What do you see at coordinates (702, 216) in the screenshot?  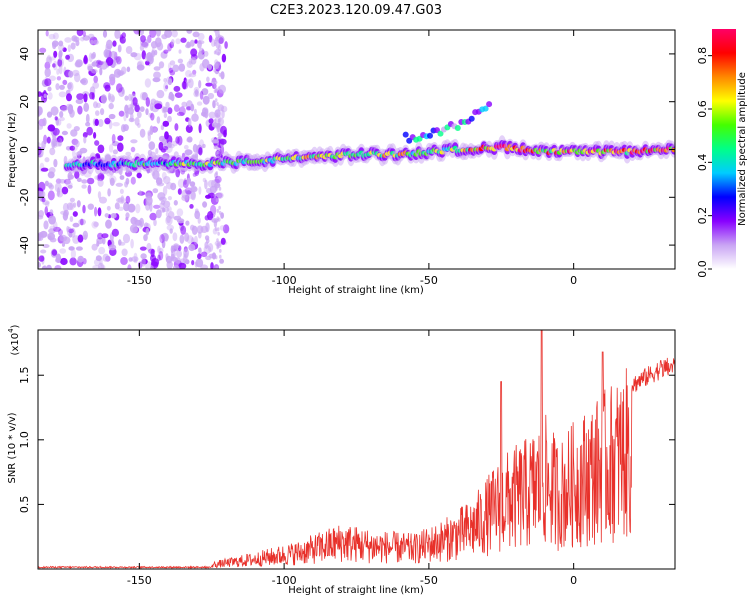 I see `colorbar-tick-label: 0.2` at bounding box center [702, 216].